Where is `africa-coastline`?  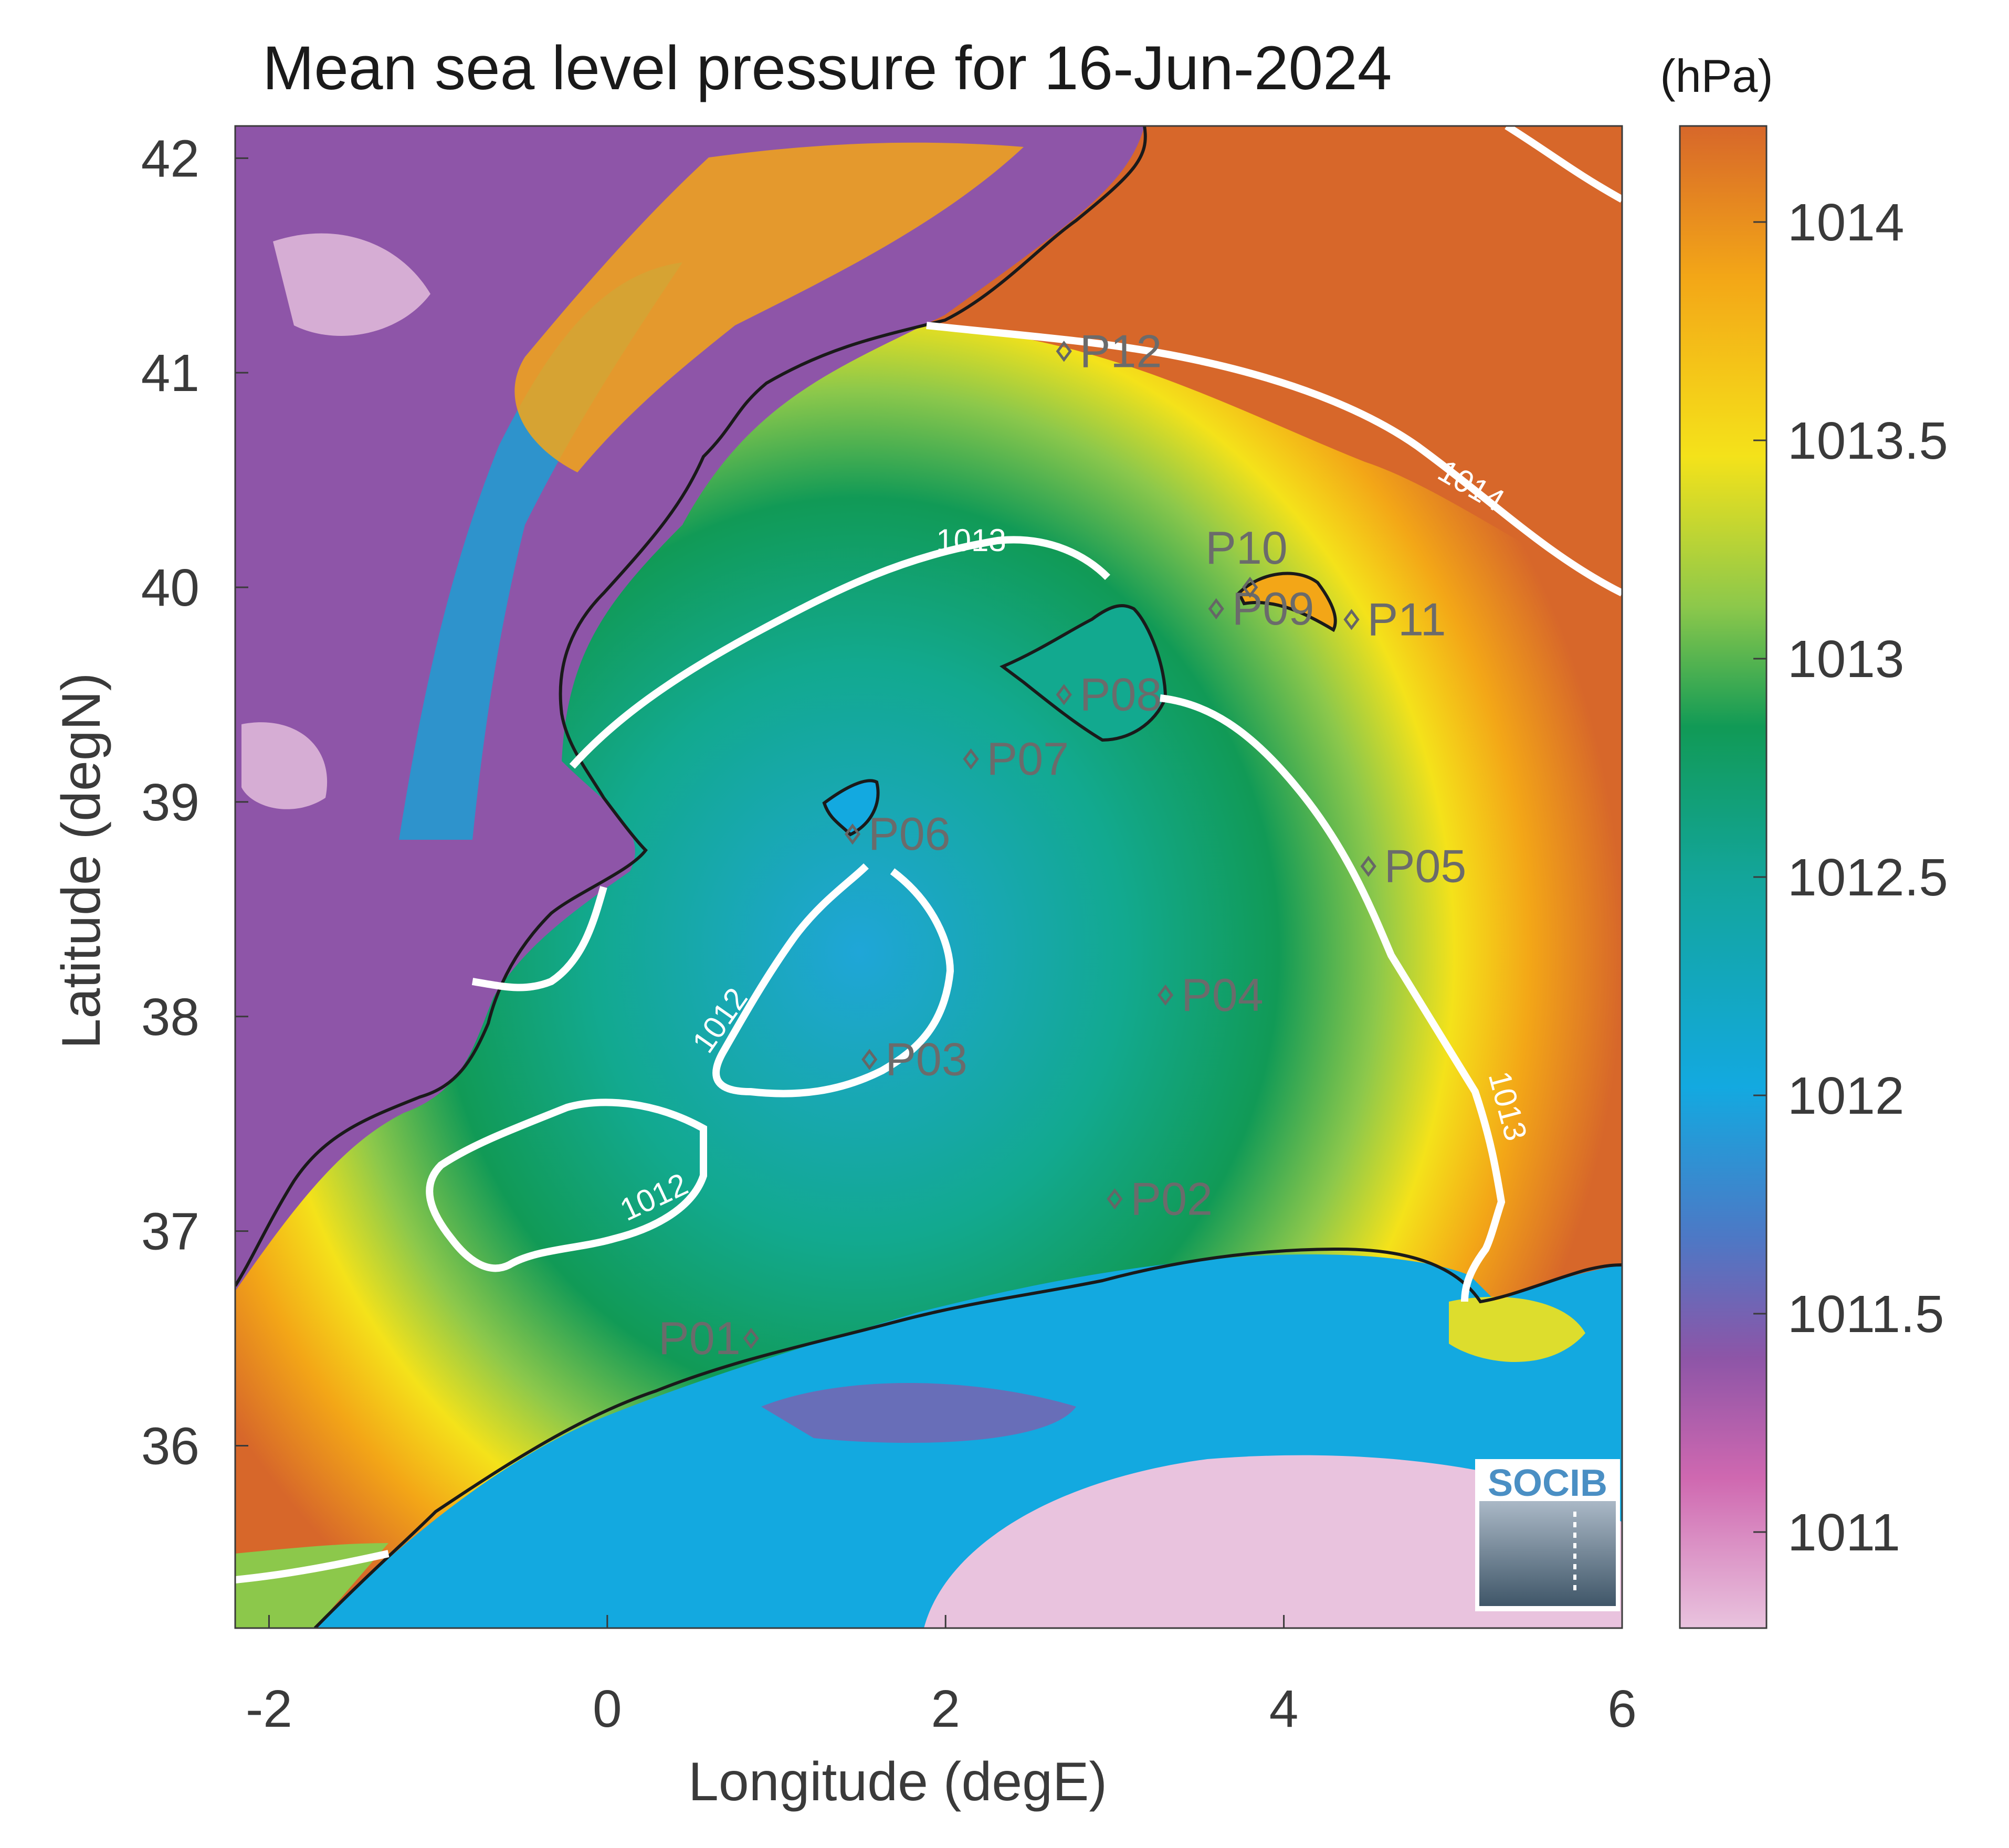 africa-coastline is located at coordinates (967, 1437).